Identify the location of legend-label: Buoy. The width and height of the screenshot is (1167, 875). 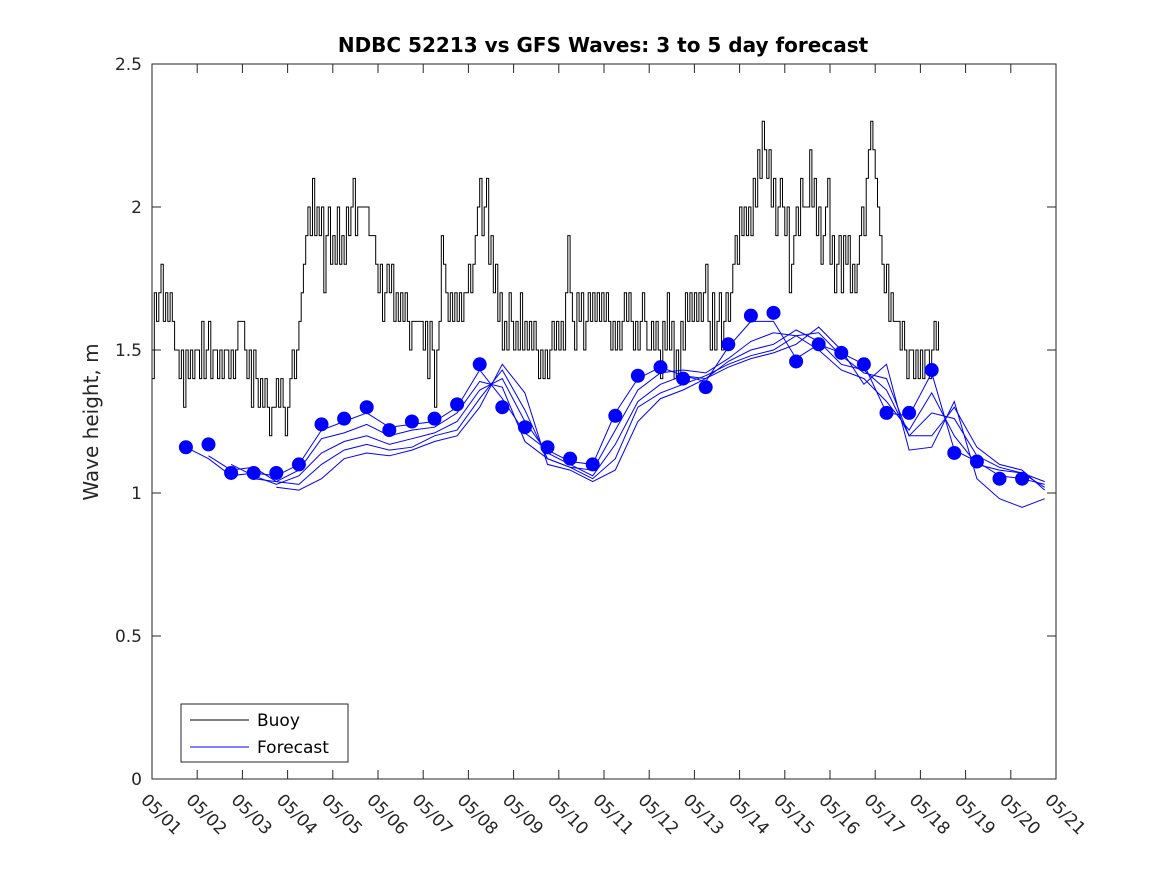
(278, 721).